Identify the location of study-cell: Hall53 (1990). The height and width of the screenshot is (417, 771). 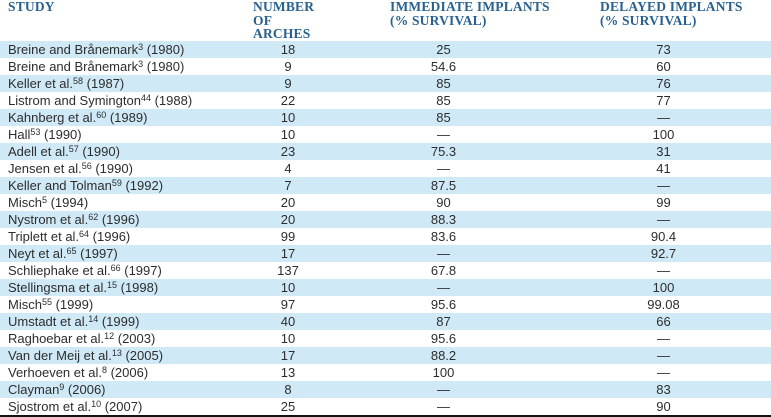
(122, 134).